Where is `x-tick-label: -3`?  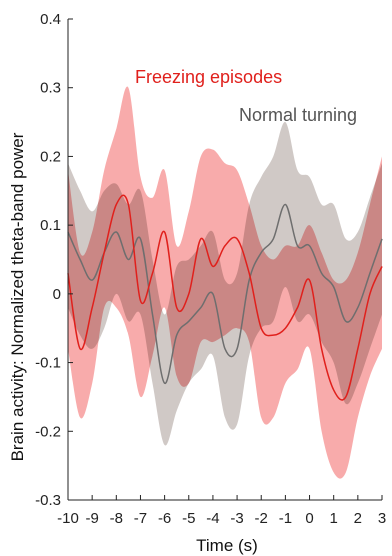
x-tick-label: -3 is located at coordinates (236, 518).